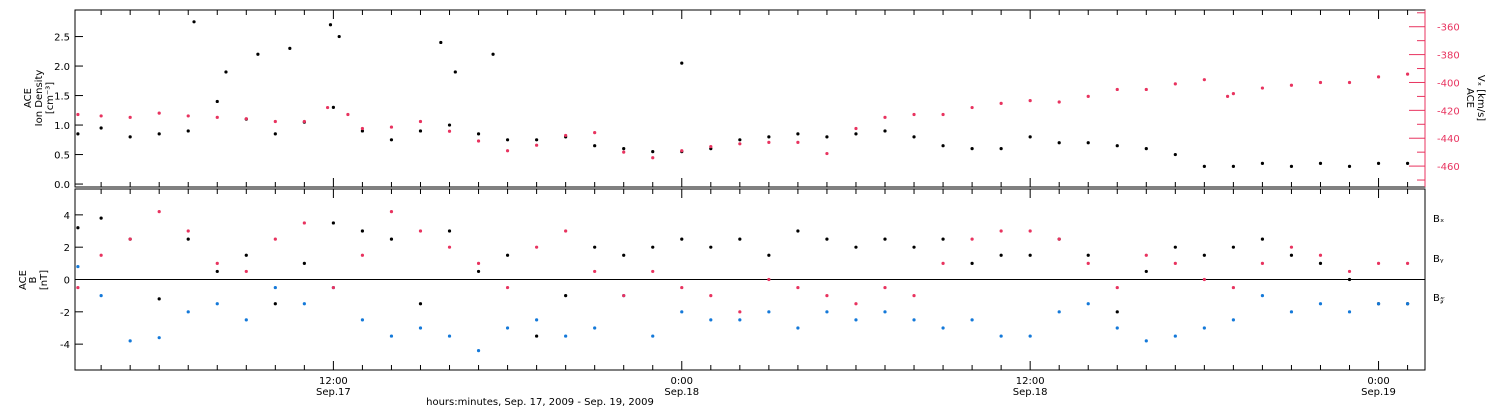 Image resolution: width=1500 pixels, height=414 pixels. What do you see at coordinates (1448, 111) in the screenshot?
I see `velocity-tick-label: -420` at bounding box center [1448, 111].